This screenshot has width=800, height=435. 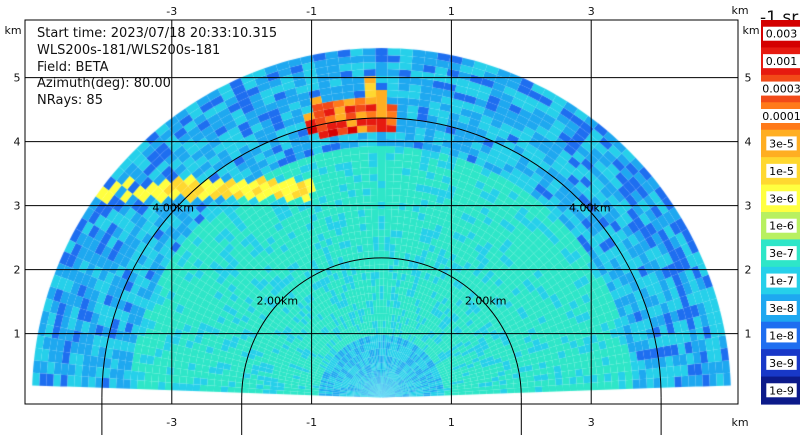 What do you see at coordinates (451, 422) in the screenshot?
I see `x-tick-bottom-2: 1` at bounding box center [451, 422].